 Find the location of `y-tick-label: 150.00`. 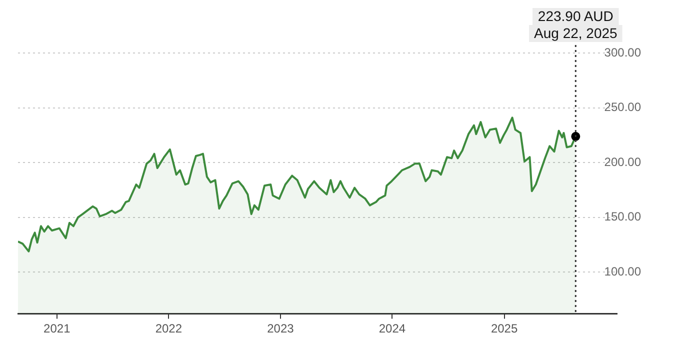

y-tick-label: 150.00 is located at coordinates (623, 217).